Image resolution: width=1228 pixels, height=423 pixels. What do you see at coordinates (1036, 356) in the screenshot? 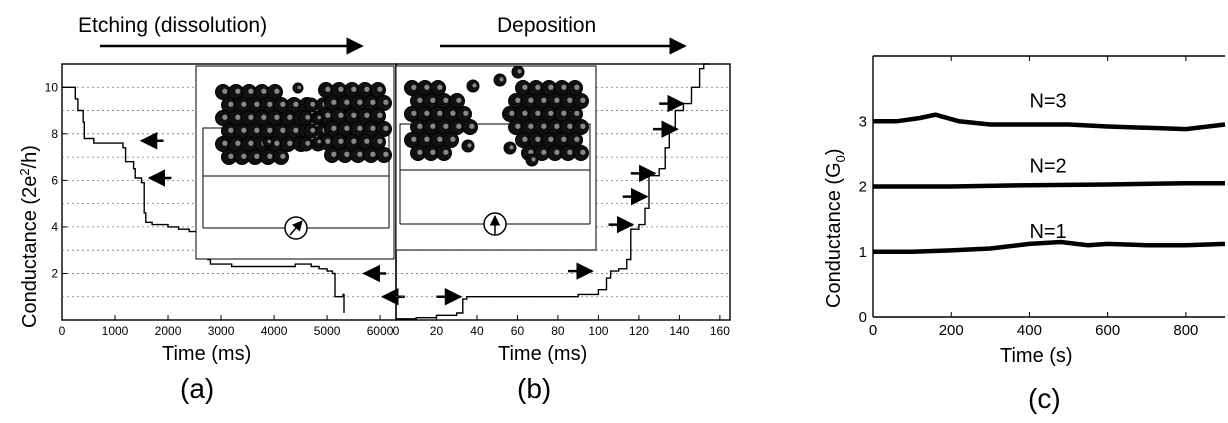
I see `panel-c-xlabel: Time (s)` at bounding box center [1036, 356].